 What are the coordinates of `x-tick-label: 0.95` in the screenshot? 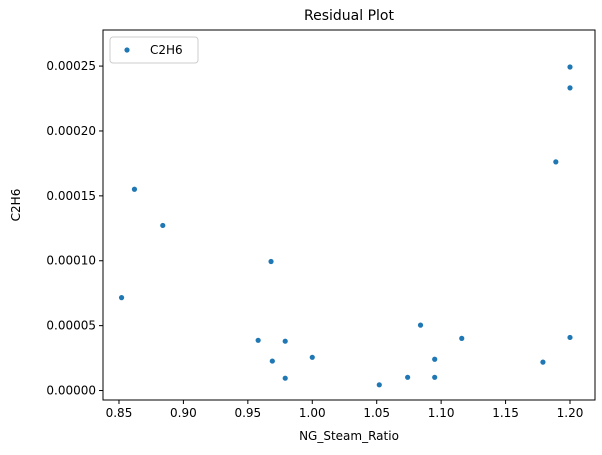 It's located at (247, 413).